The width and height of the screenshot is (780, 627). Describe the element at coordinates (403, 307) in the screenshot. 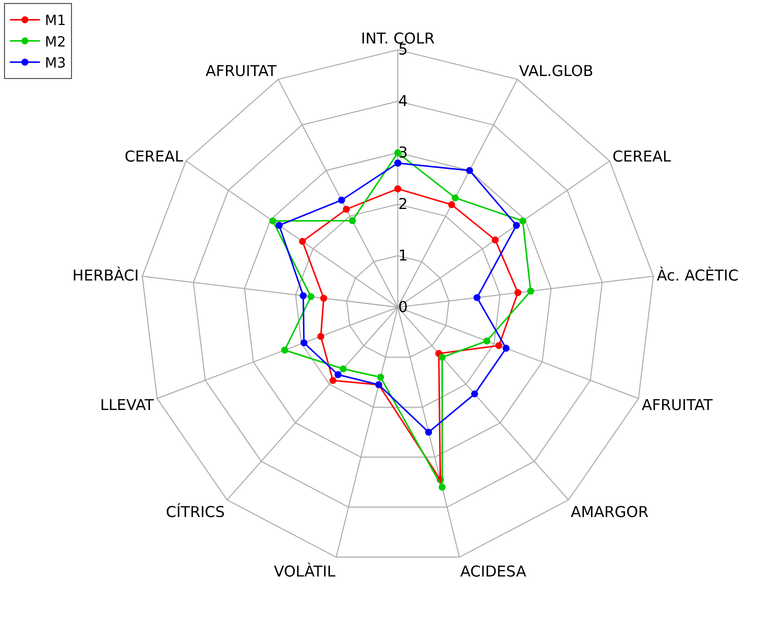

I see `y-tick-label: 0` at that location.